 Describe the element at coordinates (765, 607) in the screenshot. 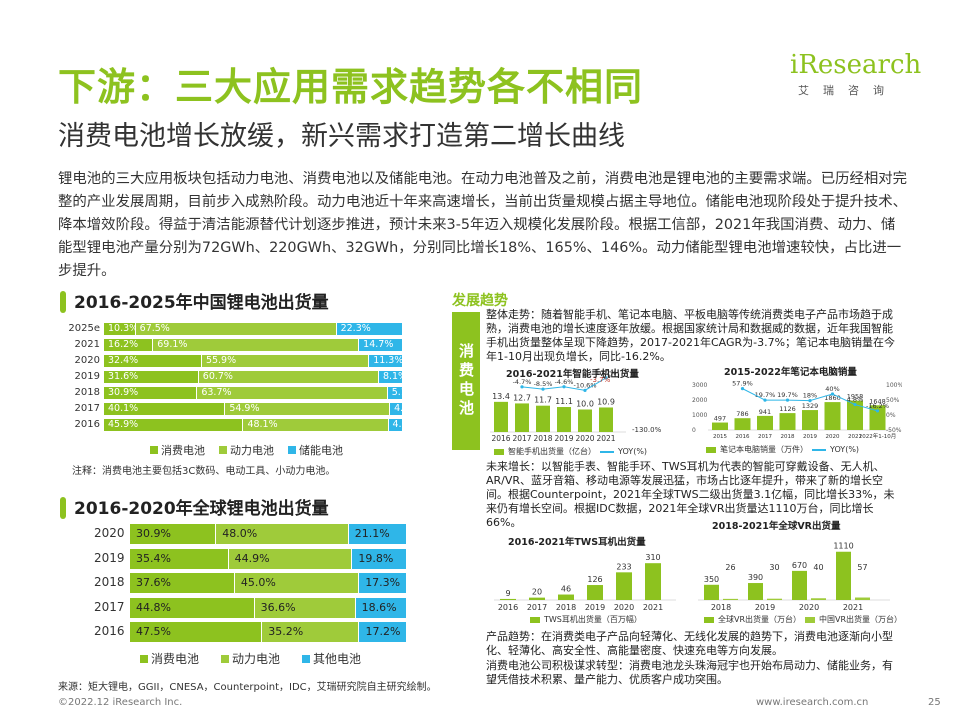

I see `vr-x-label: 2019` at that location.